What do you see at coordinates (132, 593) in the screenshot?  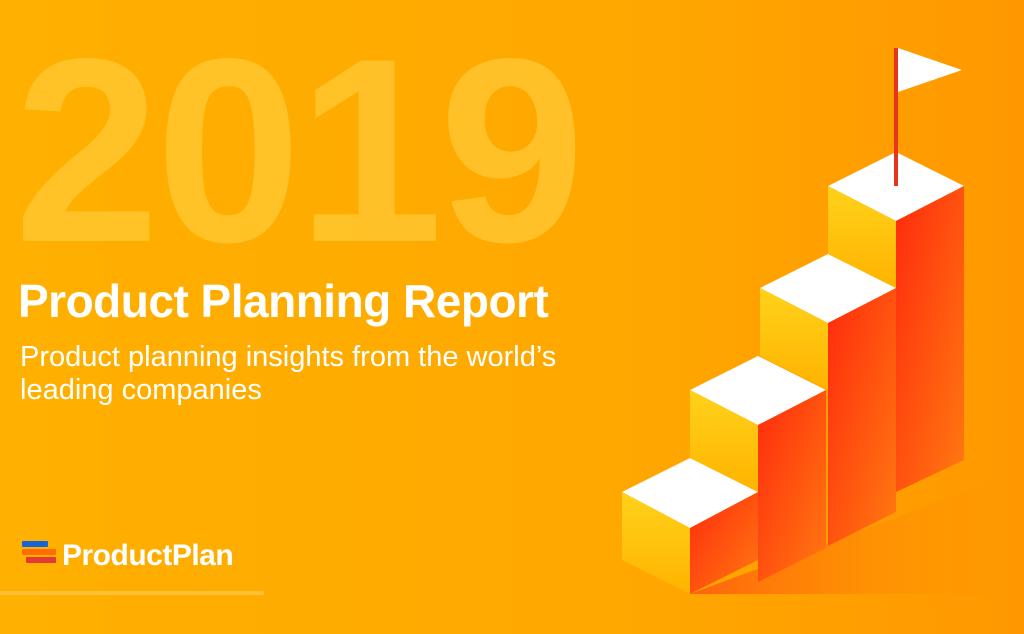 I see `divider-line` at bounding box center [132, 593].